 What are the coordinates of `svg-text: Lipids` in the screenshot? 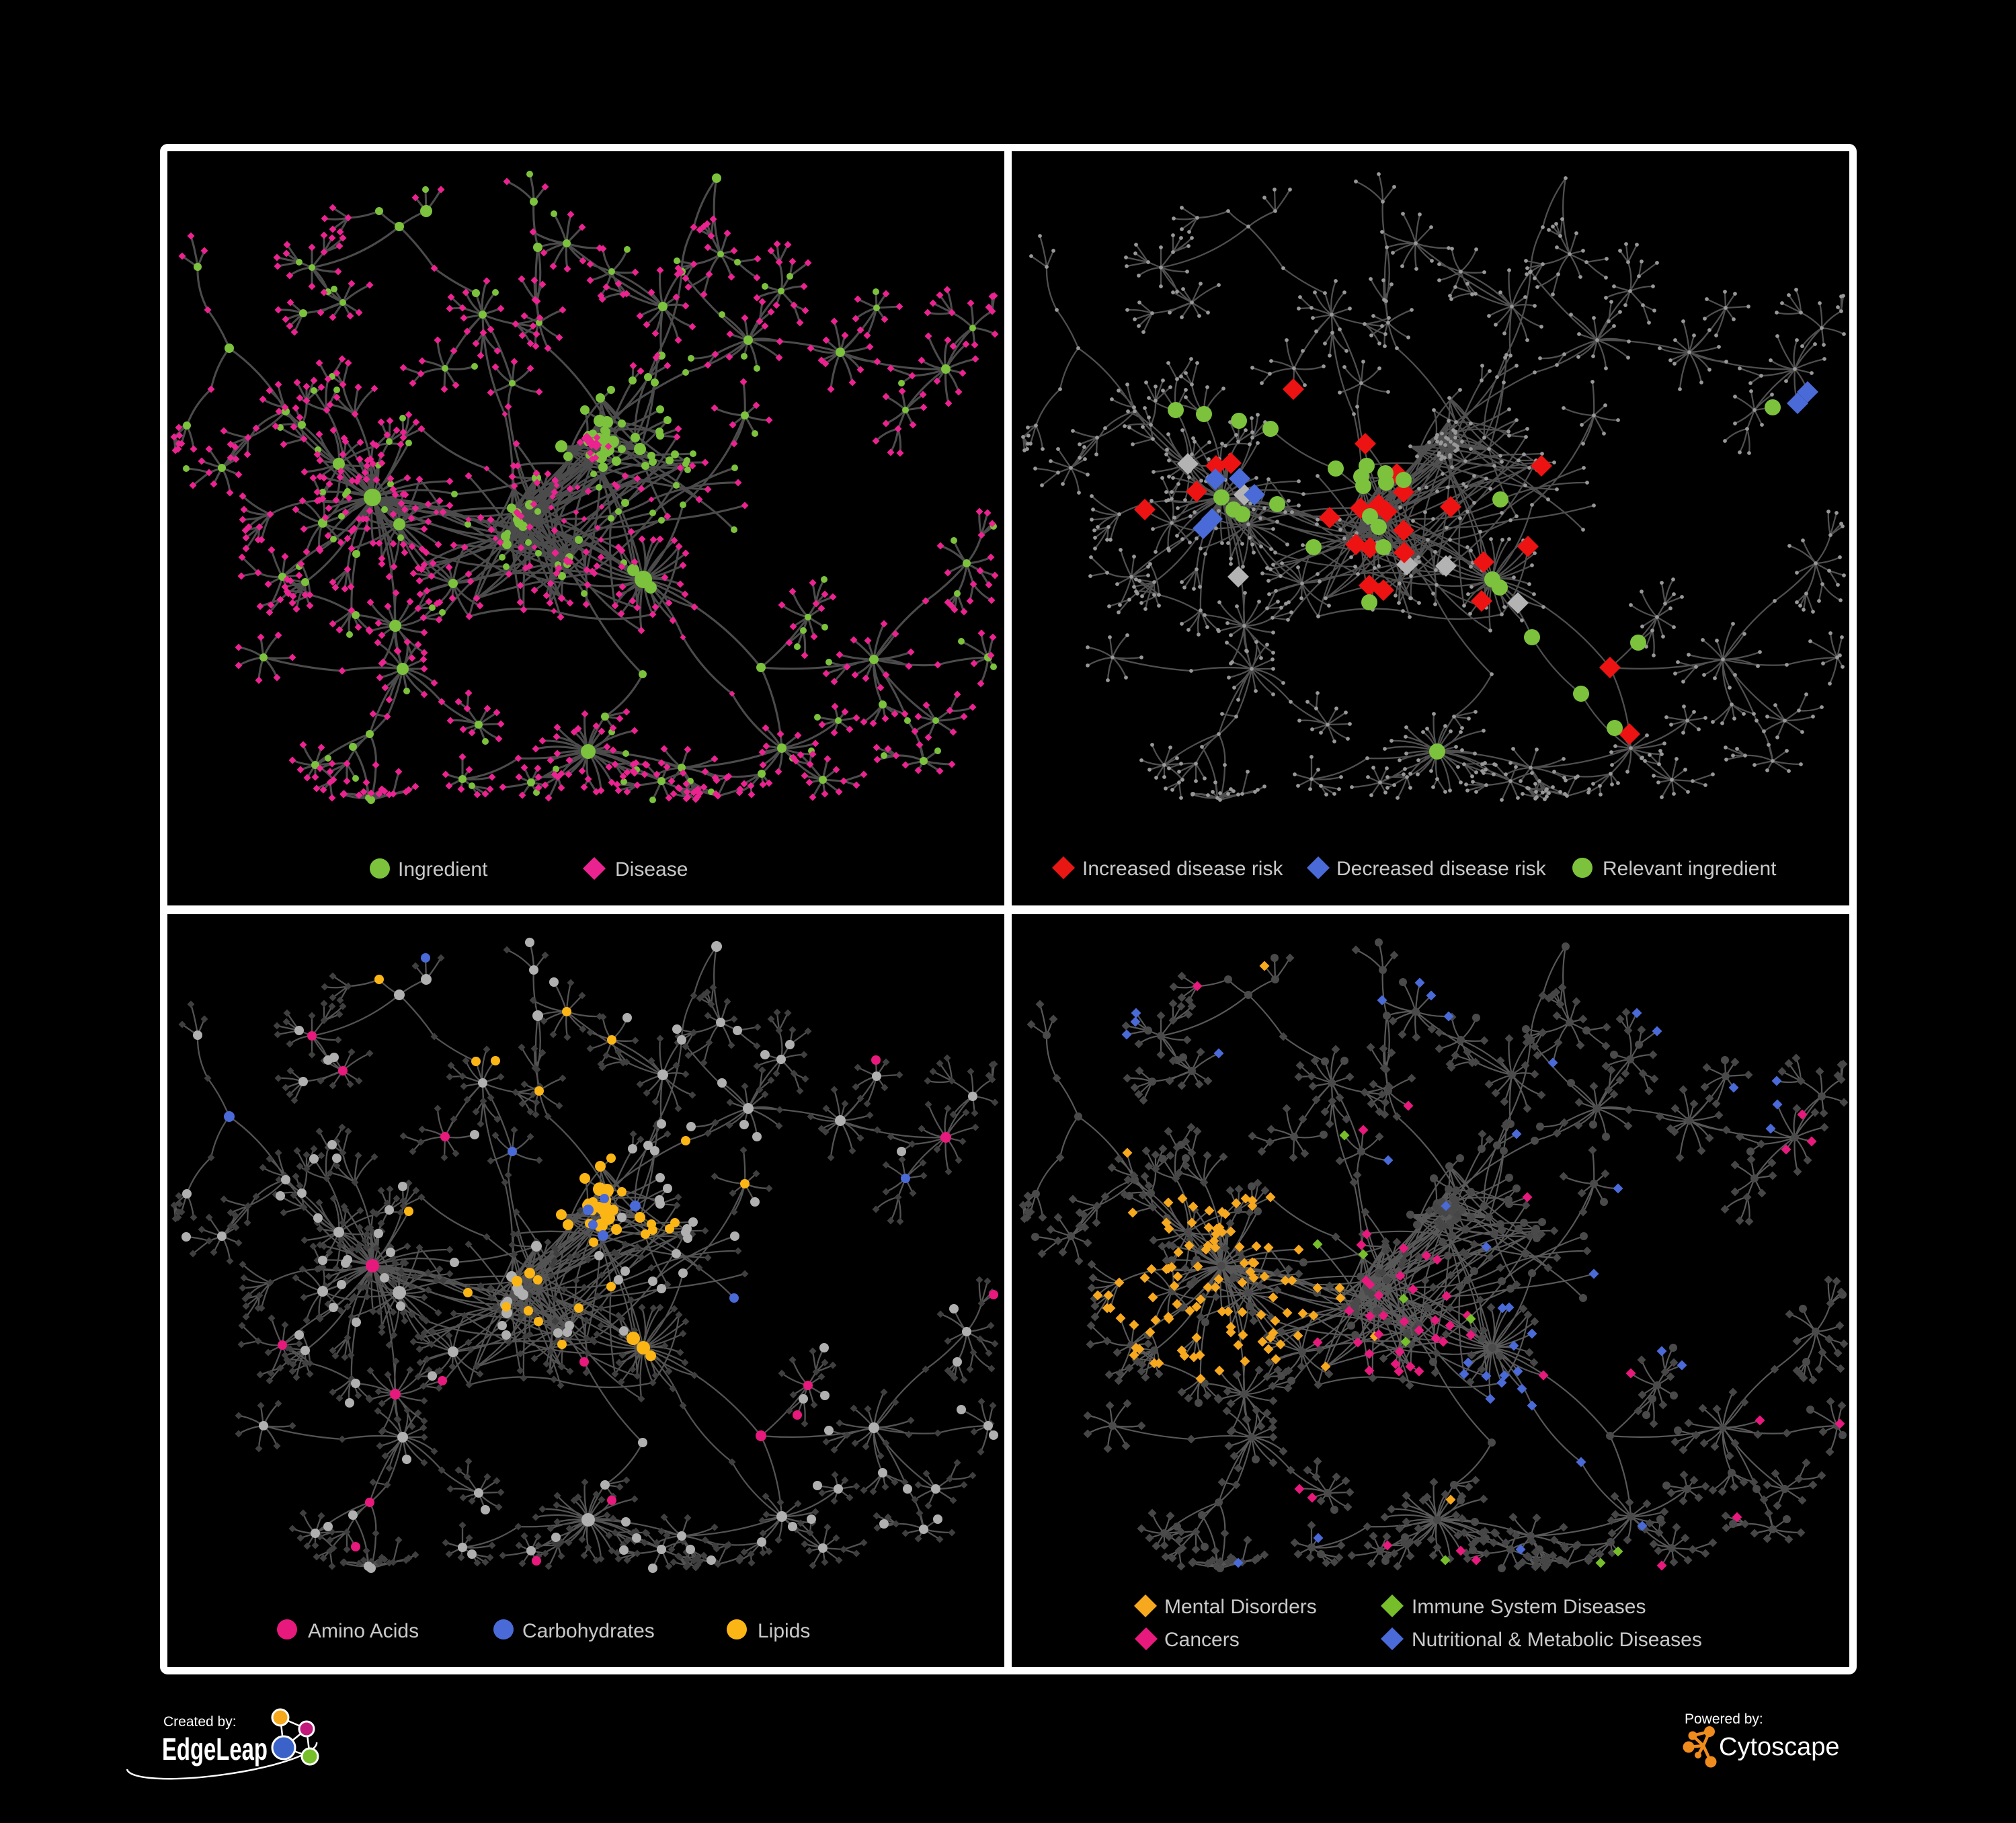 It's located at (784, 1631).